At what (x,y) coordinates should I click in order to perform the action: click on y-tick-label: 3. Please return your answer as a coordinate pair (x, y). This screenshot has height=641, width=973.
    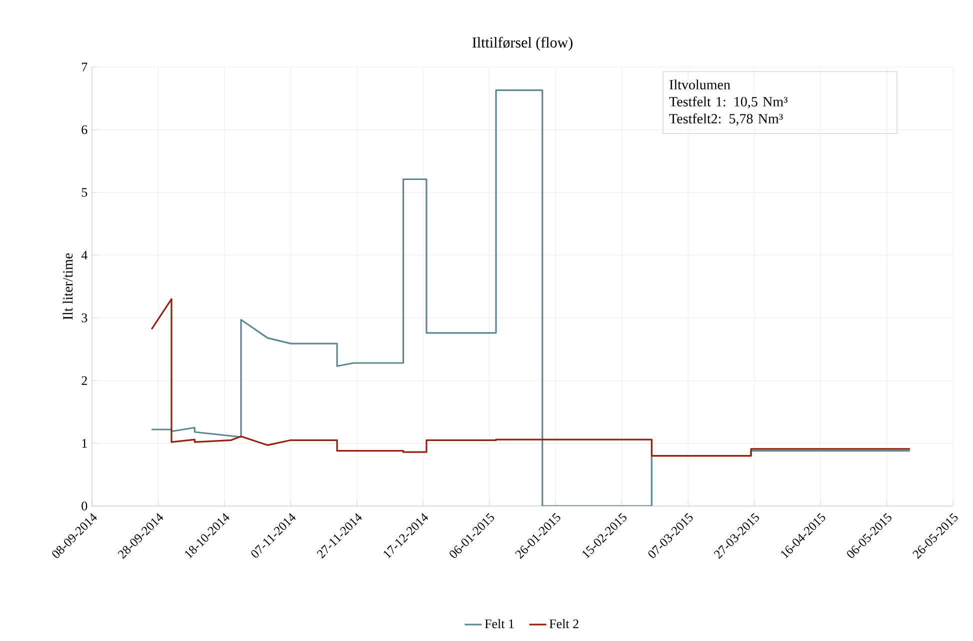
    Looking at the image, I should click on (85, 317).